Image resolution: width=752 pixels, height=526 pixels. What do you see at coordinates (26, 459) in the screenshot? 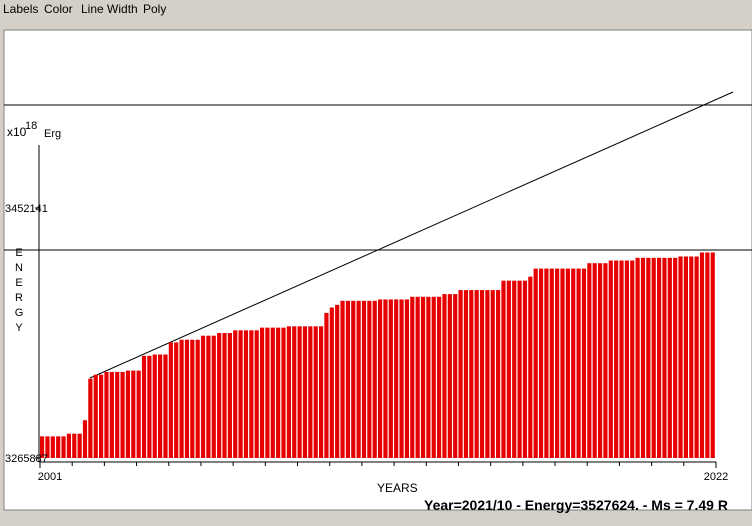
I see `y-tick-label: 3265887` at bounding box center [26, 459].